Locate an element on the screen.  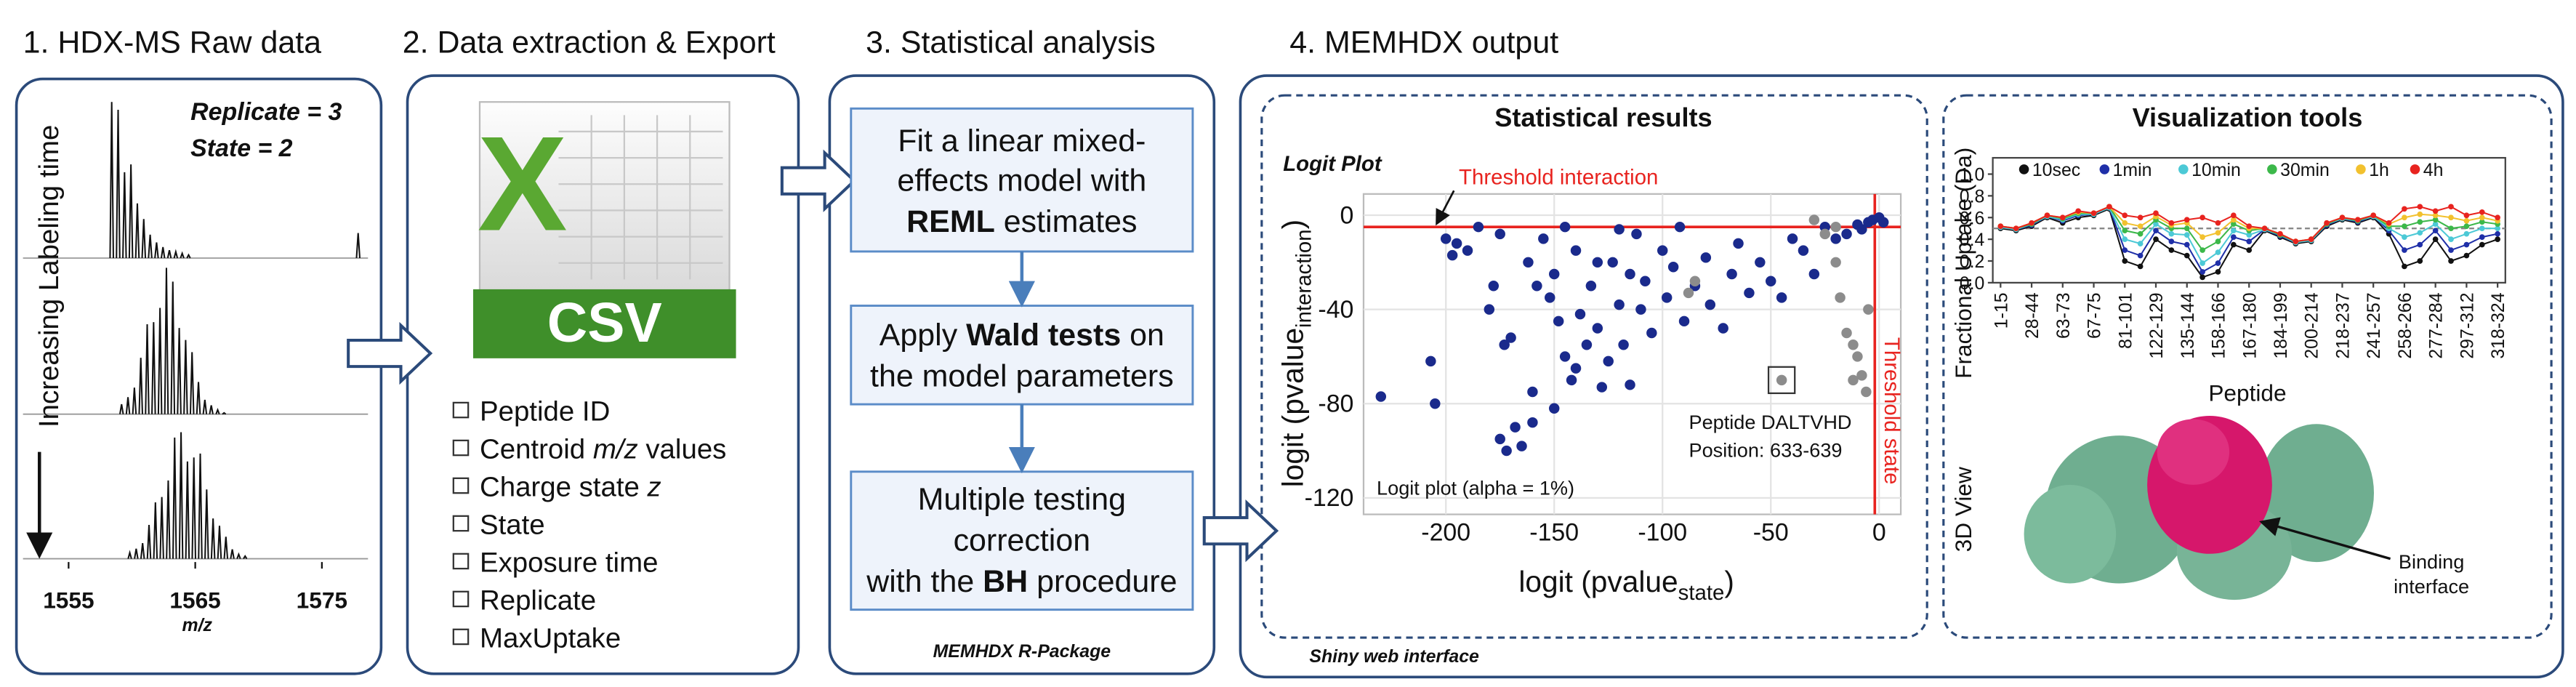
threshold-label: Threshold interaction is located at coordinates (1558, 177).